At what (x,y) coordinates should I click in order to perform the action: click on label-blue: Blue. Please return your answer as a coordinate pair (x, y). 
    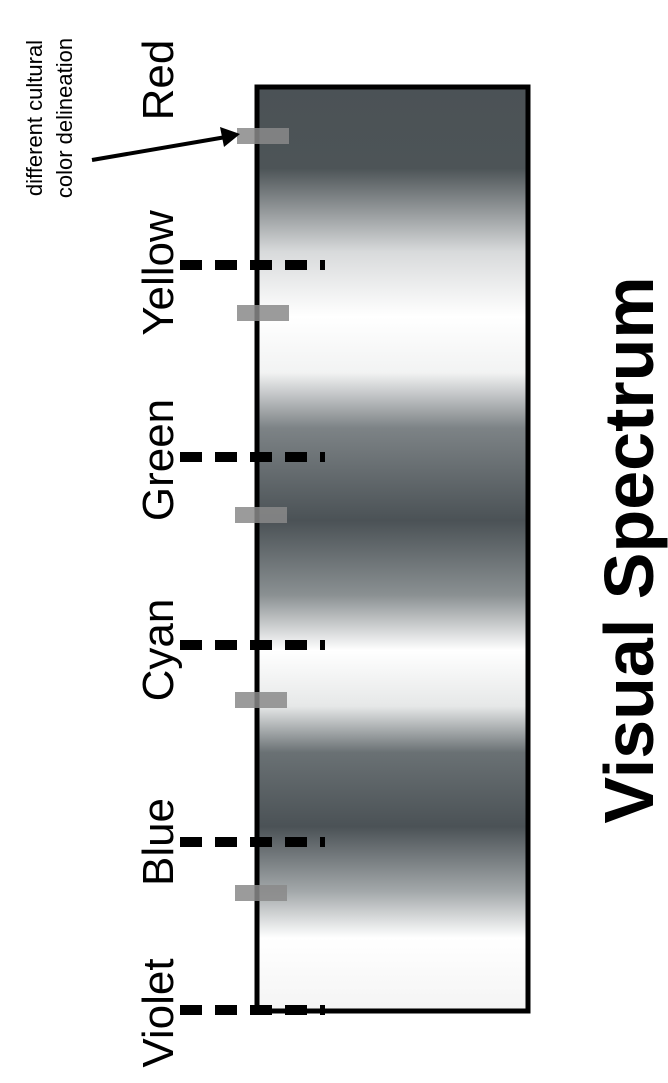
    Looking at the image, I should click on (158, 842).